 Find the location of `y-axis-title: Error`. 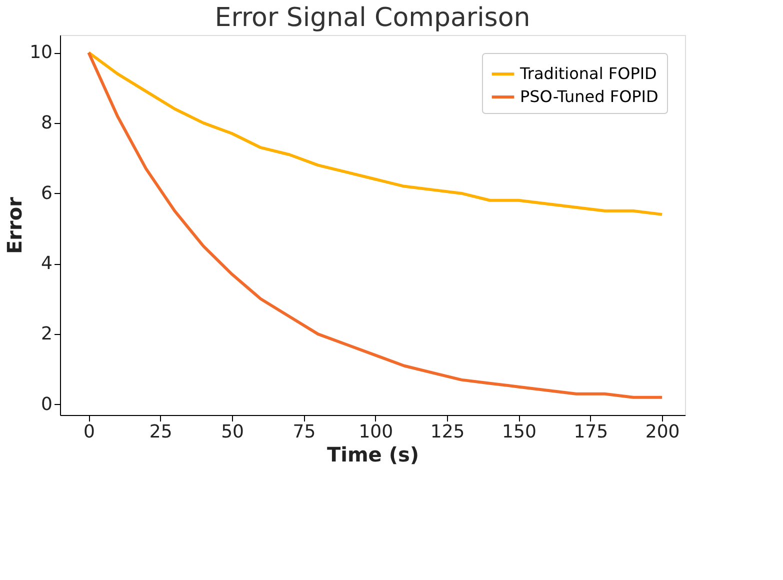

y-axis-title: Error is located at coordinates (14, 225).